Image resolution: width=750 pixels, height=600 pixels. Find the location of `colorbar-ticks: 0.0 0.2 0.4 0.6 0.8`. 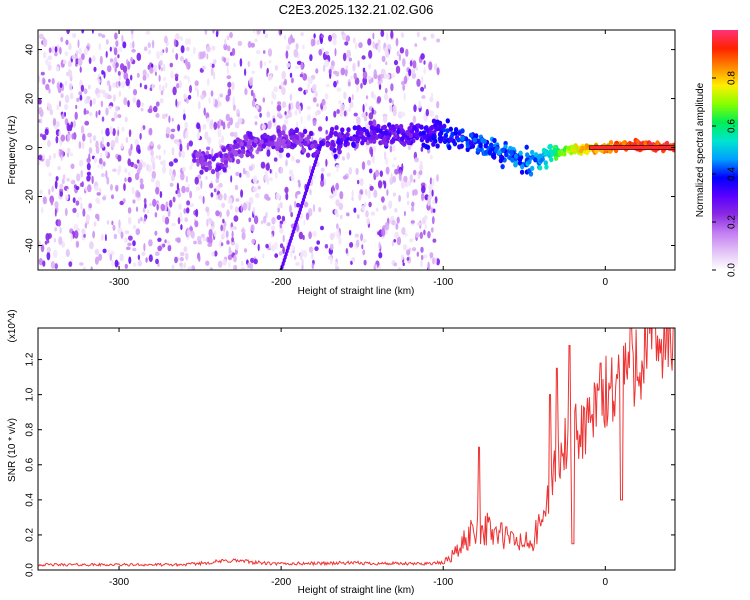

colorbar-ticks: 0.0 0.2 0.4 0.6 0.8 is located at coordinates (725, 174).